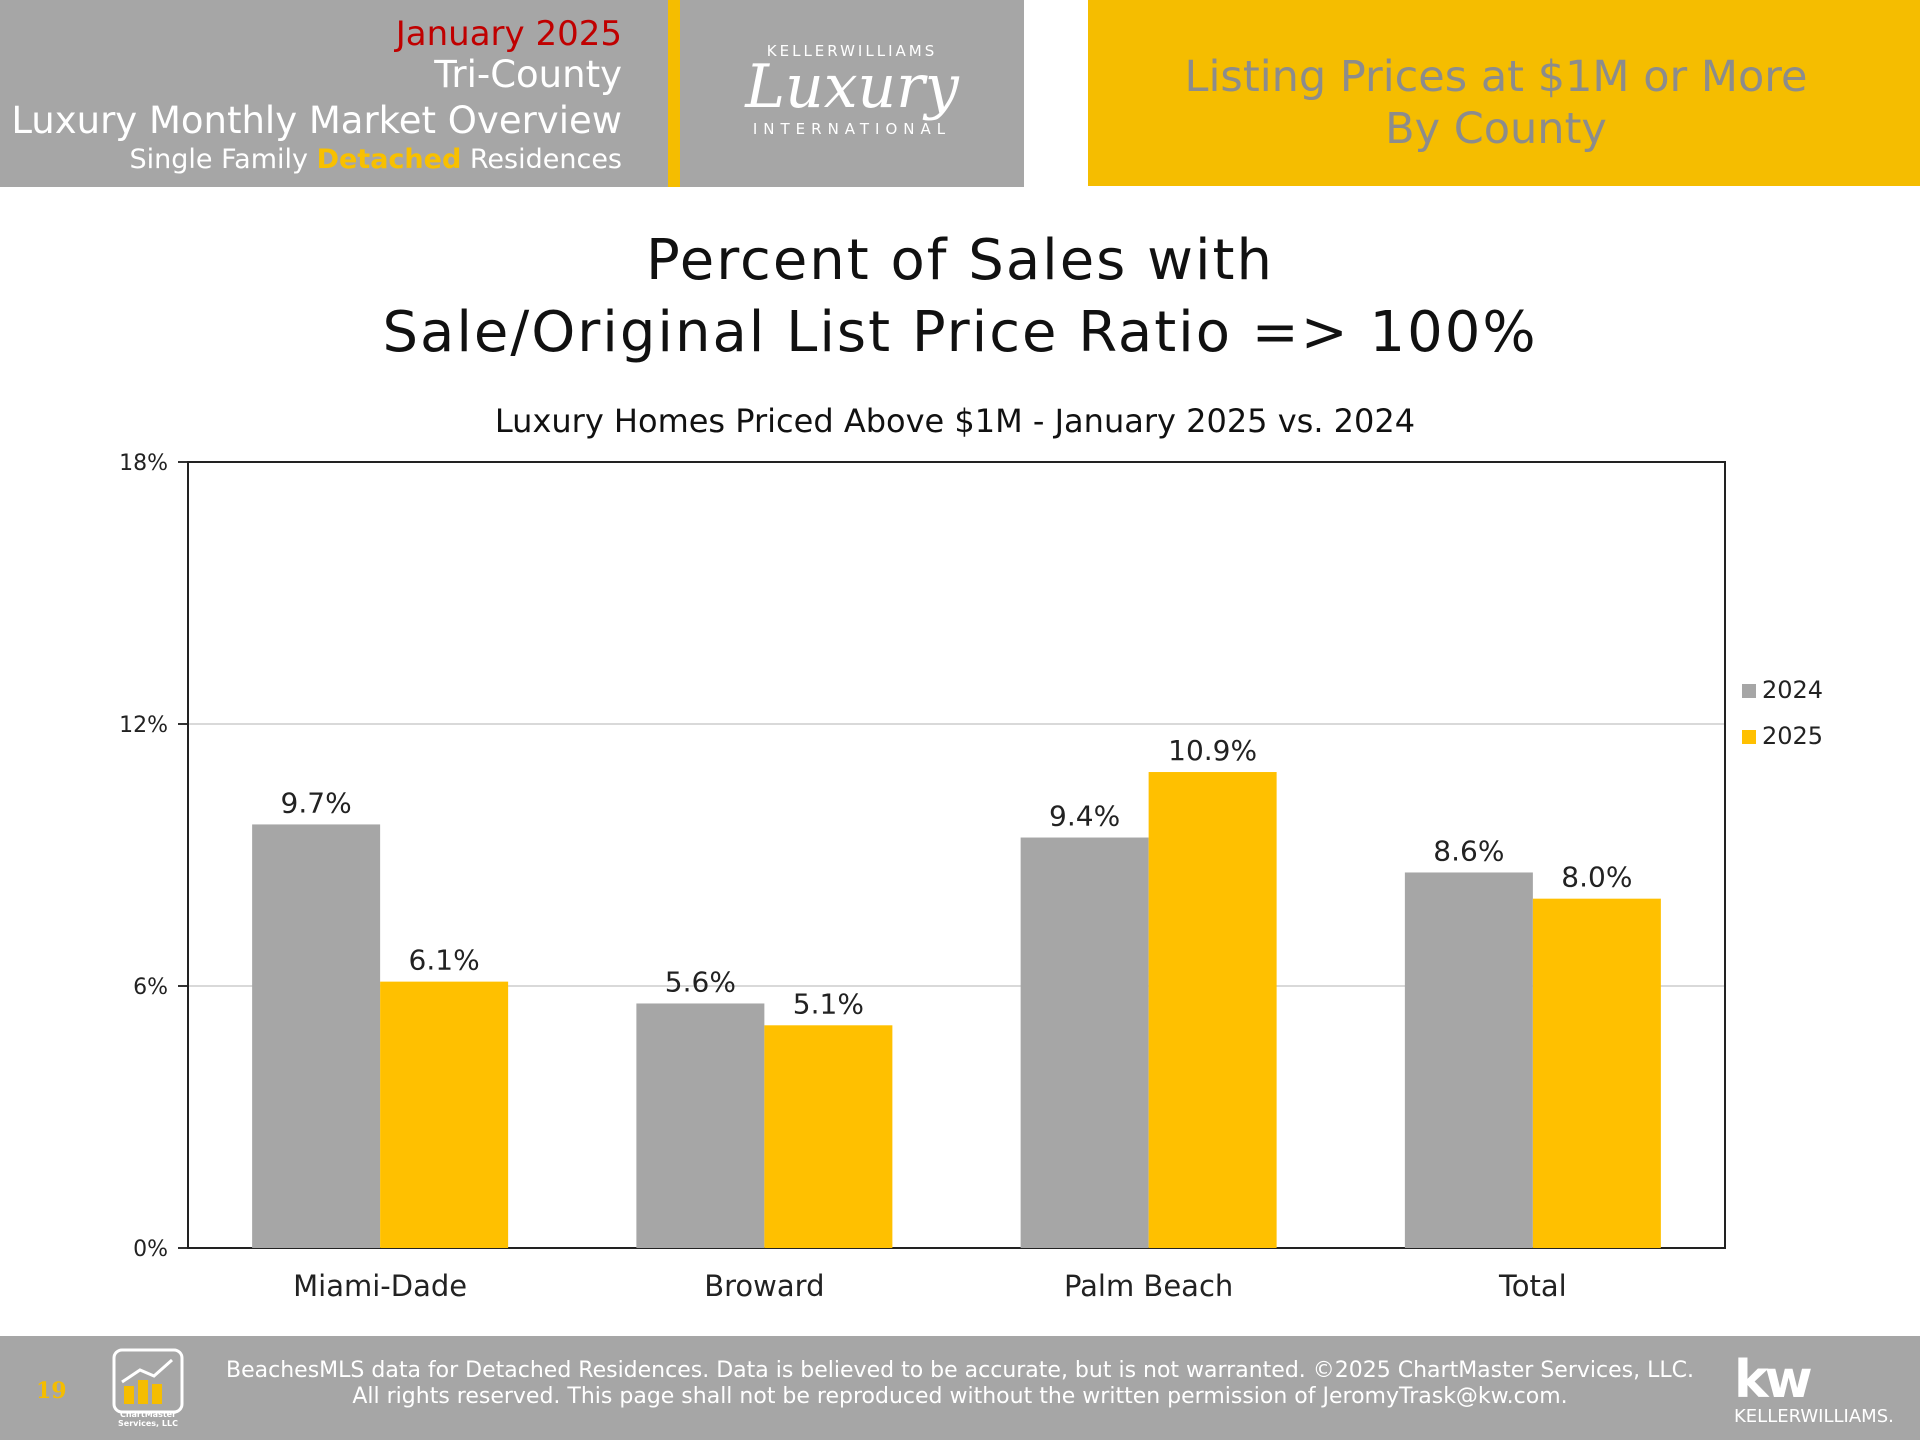  Describe the element at coordinates (1749, 737) in the screenshot. I see `legend-swatch-2025` at that location.